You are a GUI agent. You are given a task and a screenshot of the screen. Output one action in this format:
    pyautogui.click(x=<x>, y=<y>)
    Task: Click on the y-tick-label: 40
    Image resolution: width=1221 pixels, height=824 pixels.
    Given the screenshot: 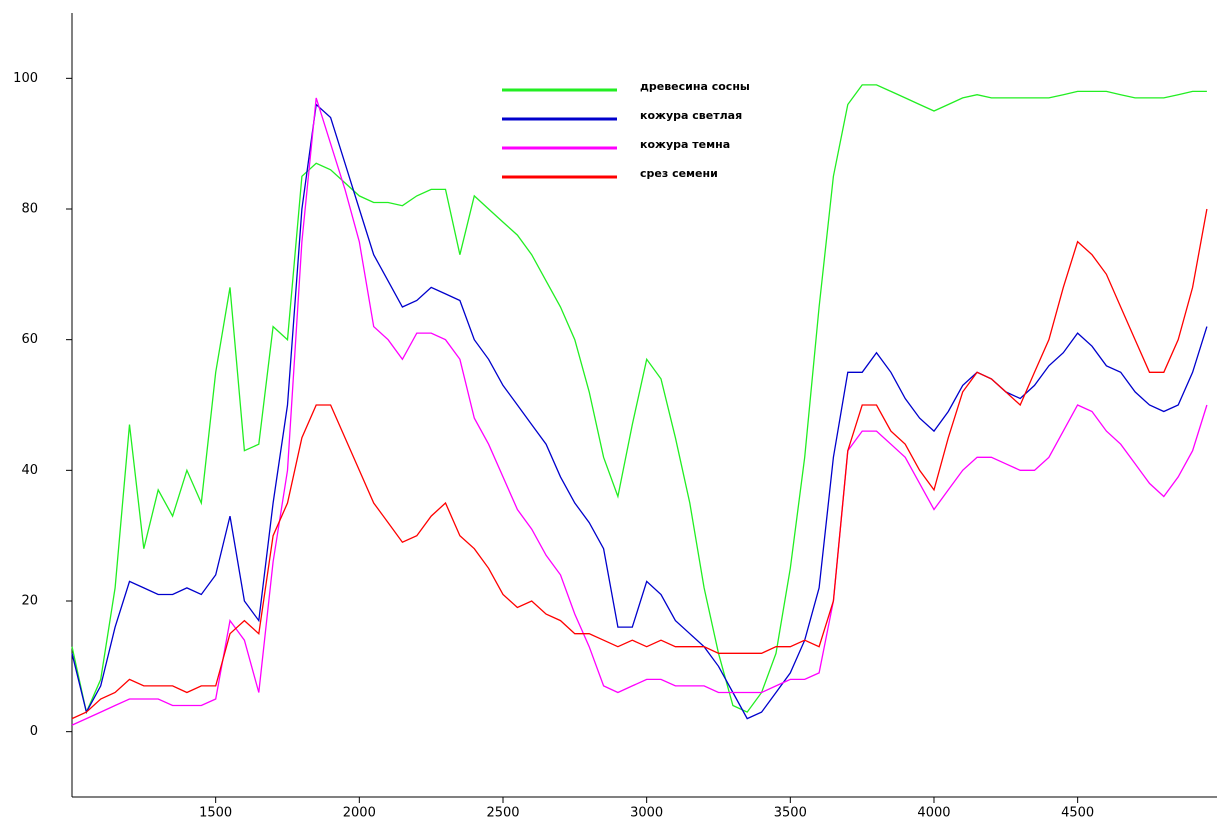 What is the action you would take?
    pyautogui.click(x=29, y=470)
    